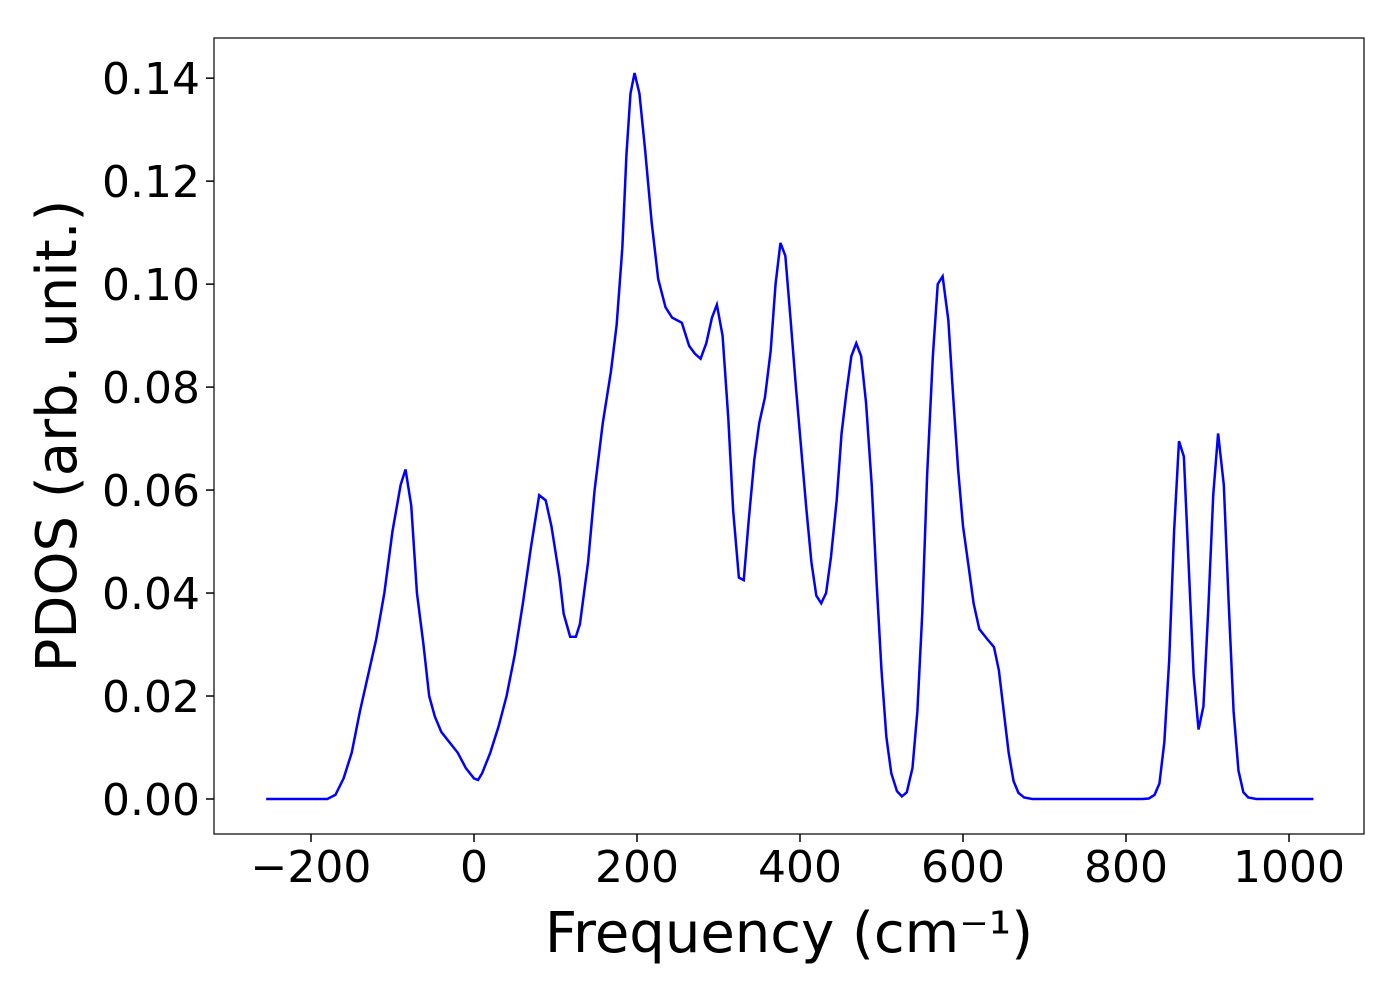 Image resolution: width=1400 pixels, height=1000 pixels. Describe the element at coordinates (800, 867) in the screenshot. I see `x-tick-label: 400` at that location.